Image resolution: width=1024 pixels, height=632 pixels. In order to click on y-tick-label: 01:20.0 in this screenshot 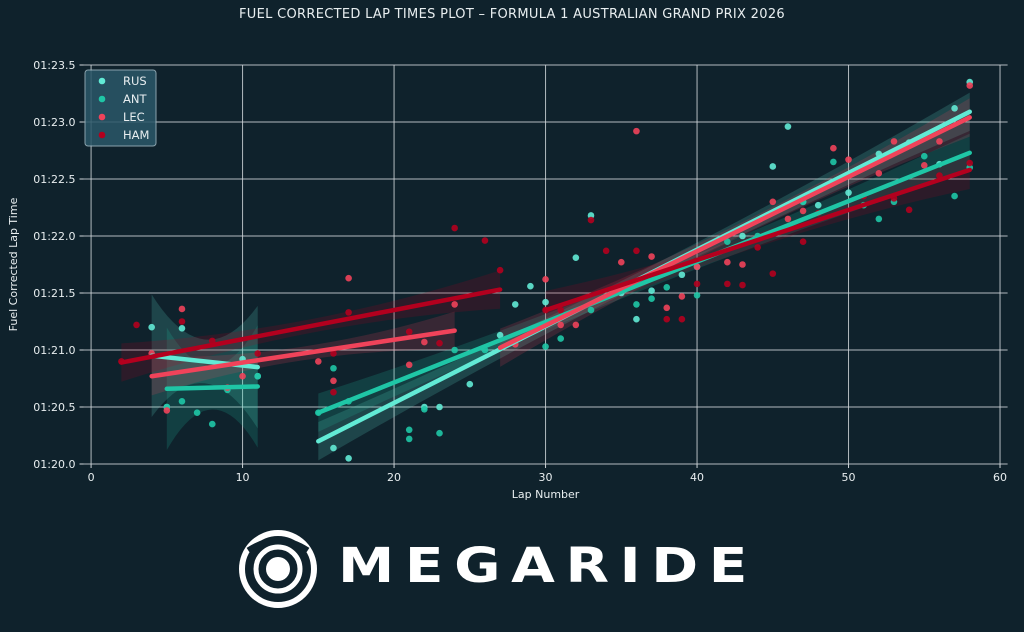, I will do `click(54, 464)`.